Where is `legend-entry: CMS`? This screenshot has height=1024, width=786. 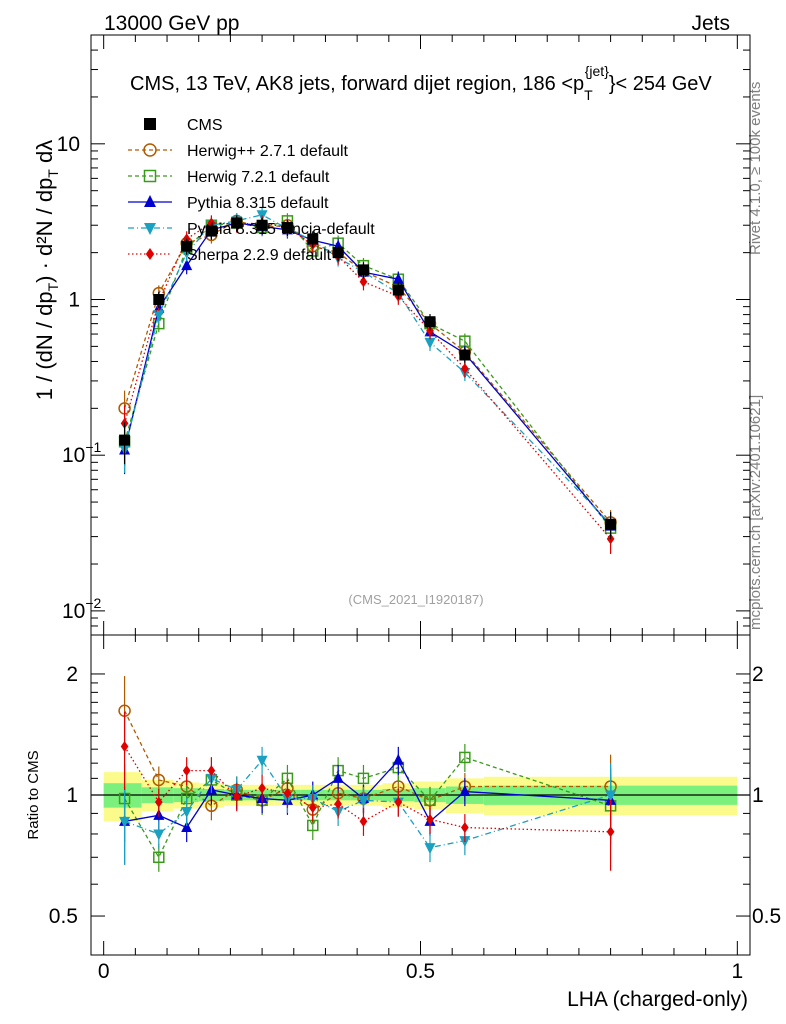 legend-entry: CMS is located at coordinates (183, 125).